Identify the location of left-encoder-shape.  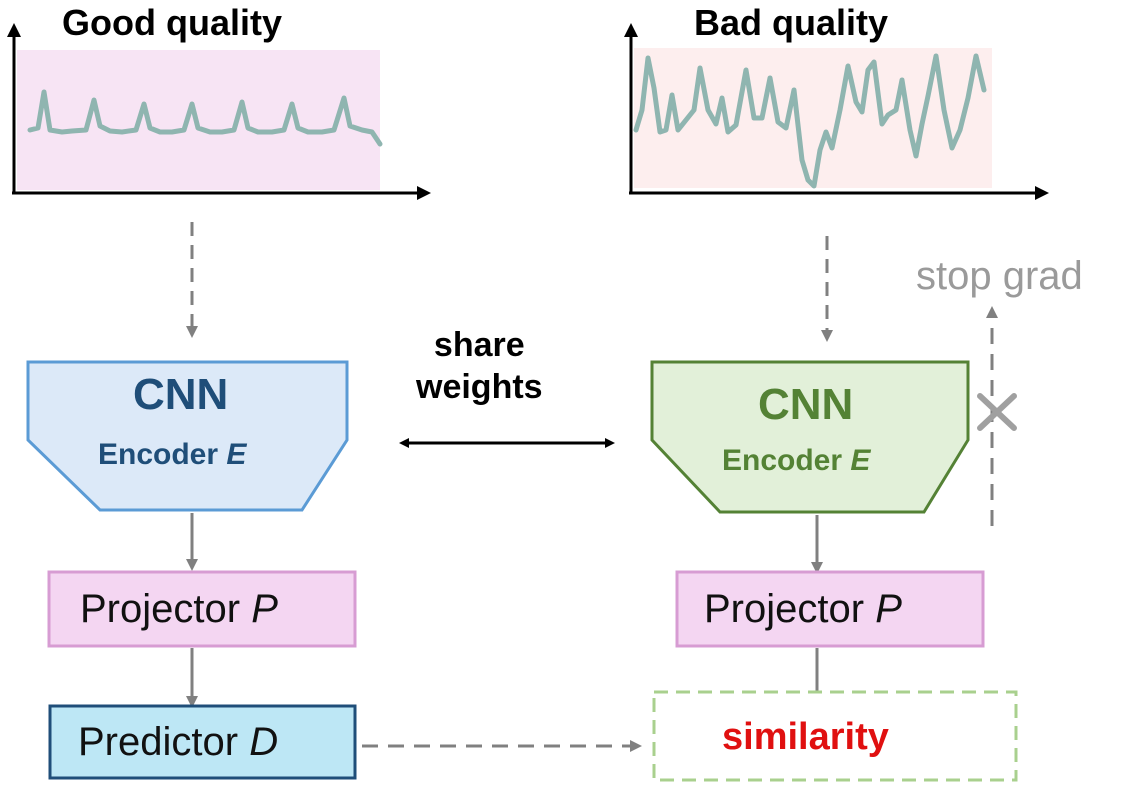
(187, 436).